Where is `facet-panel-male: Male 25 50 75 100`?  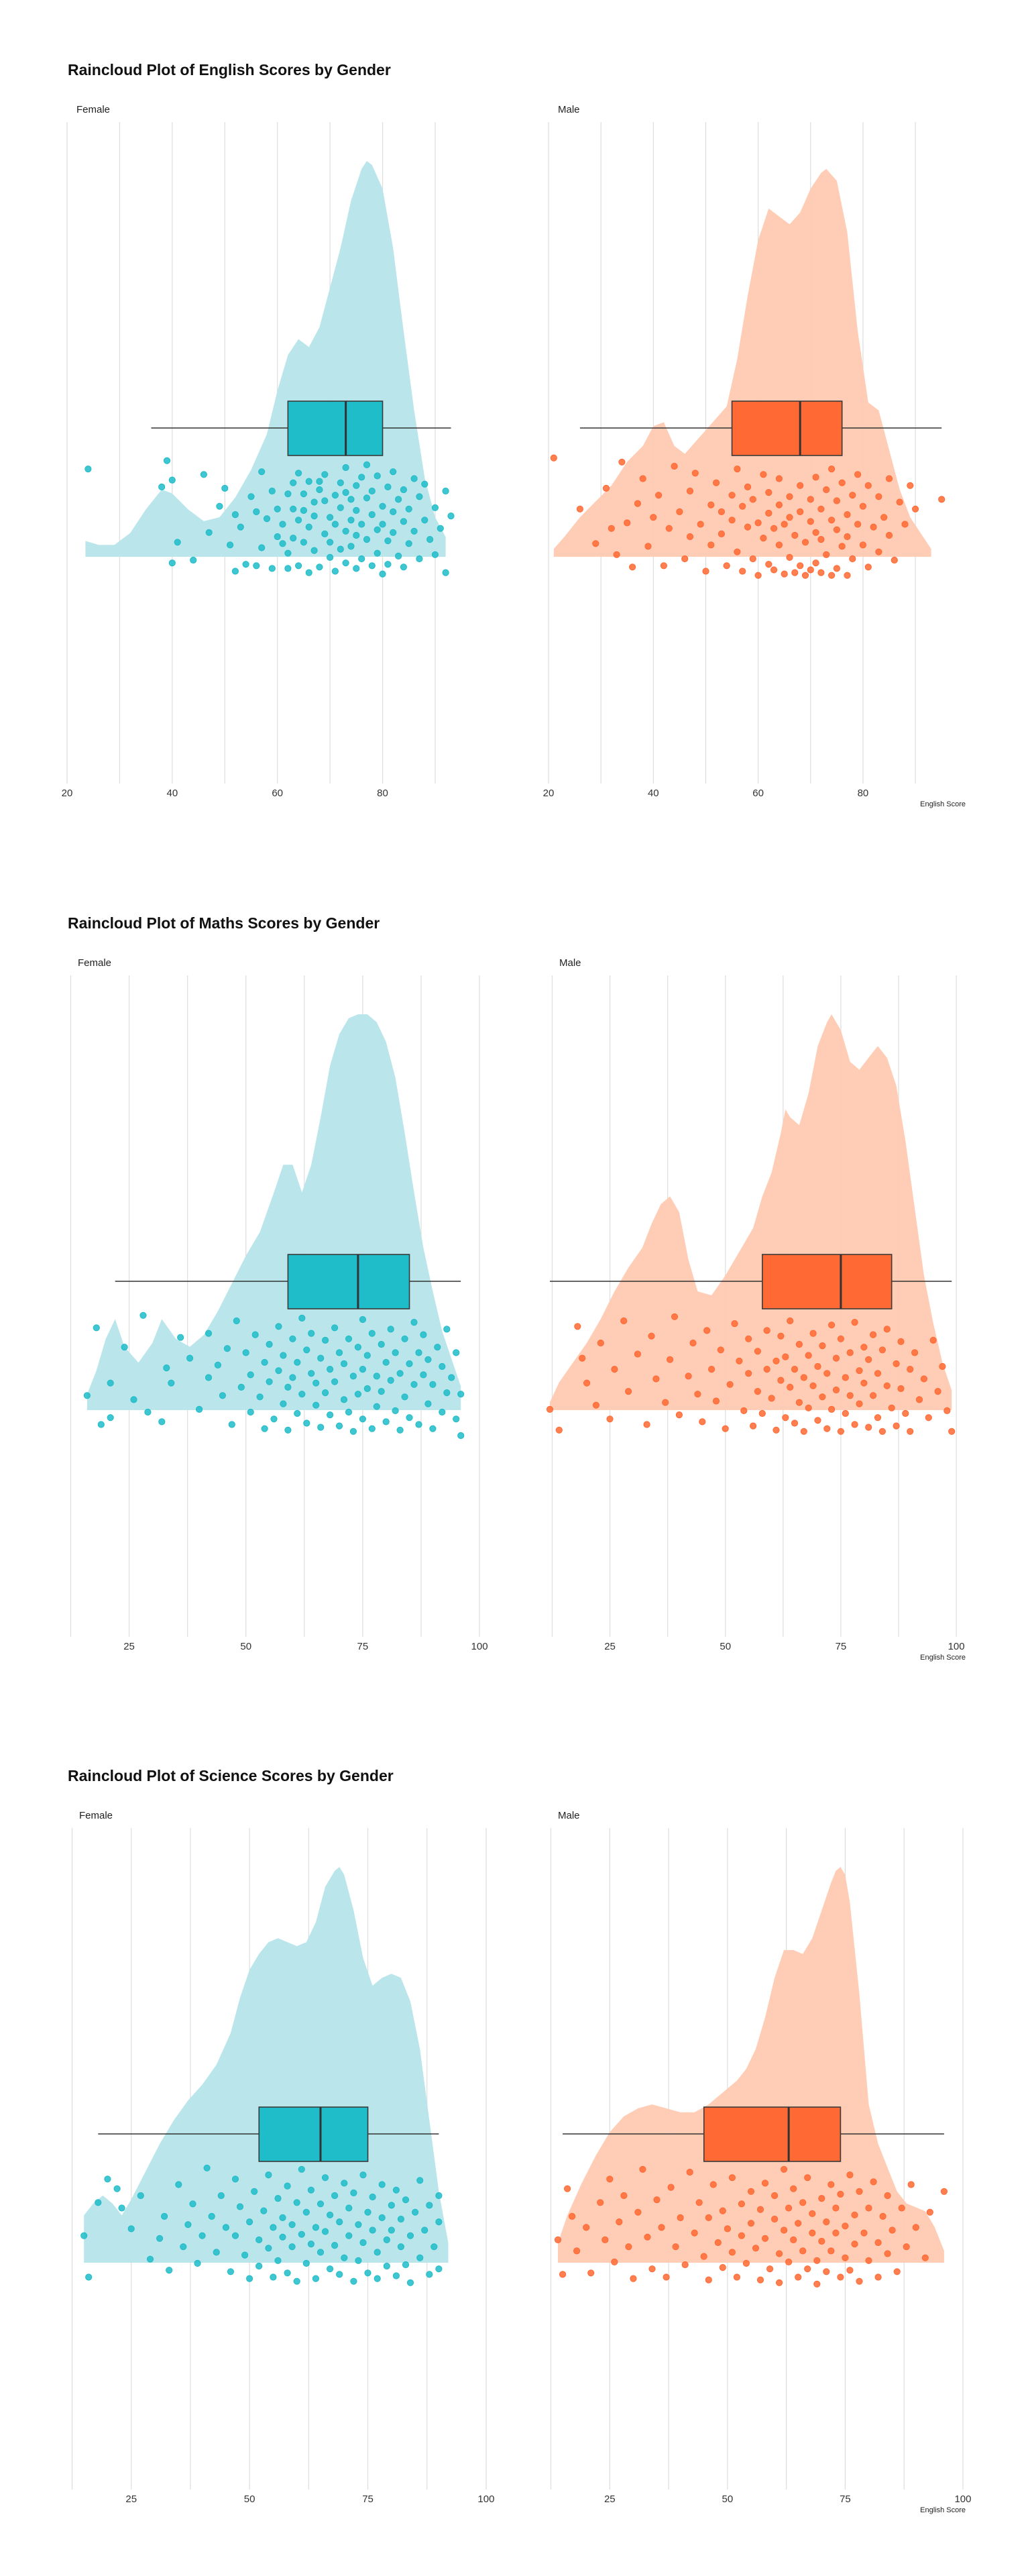
facet-panel-male: Male 25 50 75 100 is located at coordinates (755, 1304).